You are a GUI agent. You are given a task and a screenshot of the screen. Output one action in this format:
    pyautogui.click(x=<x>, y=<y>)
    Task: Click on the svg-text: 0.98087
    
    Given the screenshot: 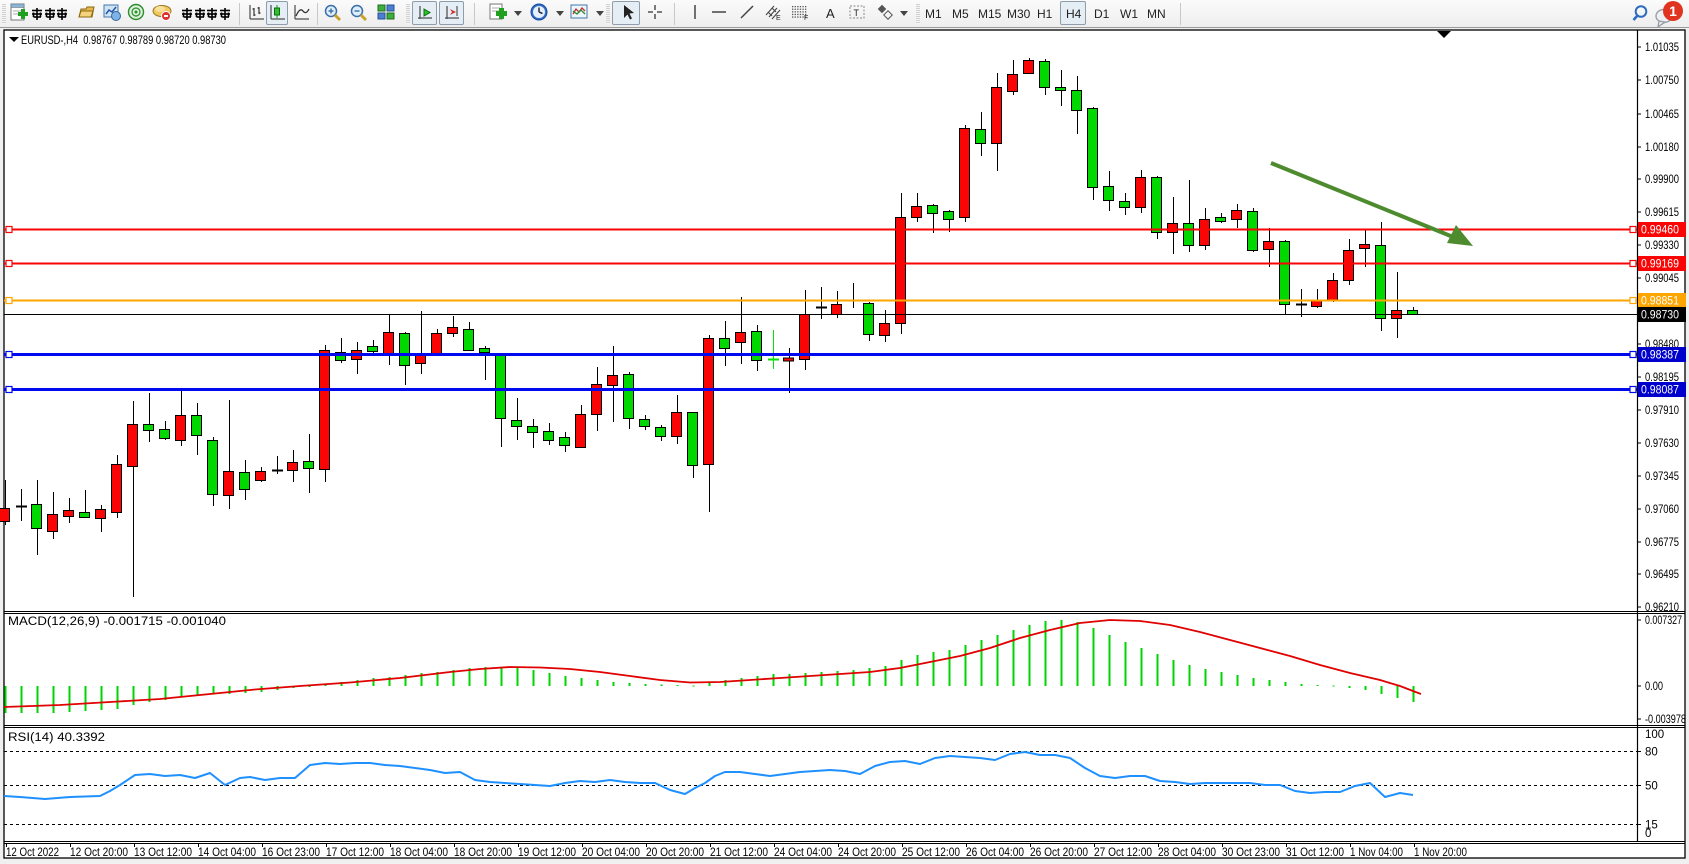 What is the action you would take?
    pyautogui.click(x=1660, y=391)
    